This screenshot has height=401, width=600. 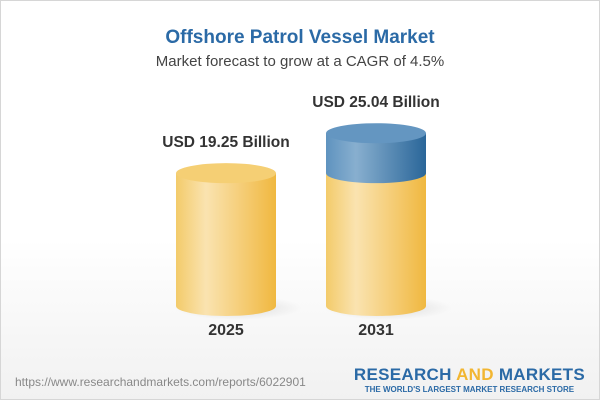 I want to click on data-label: USD 25.04 Billion, so click(x=375, y=102).